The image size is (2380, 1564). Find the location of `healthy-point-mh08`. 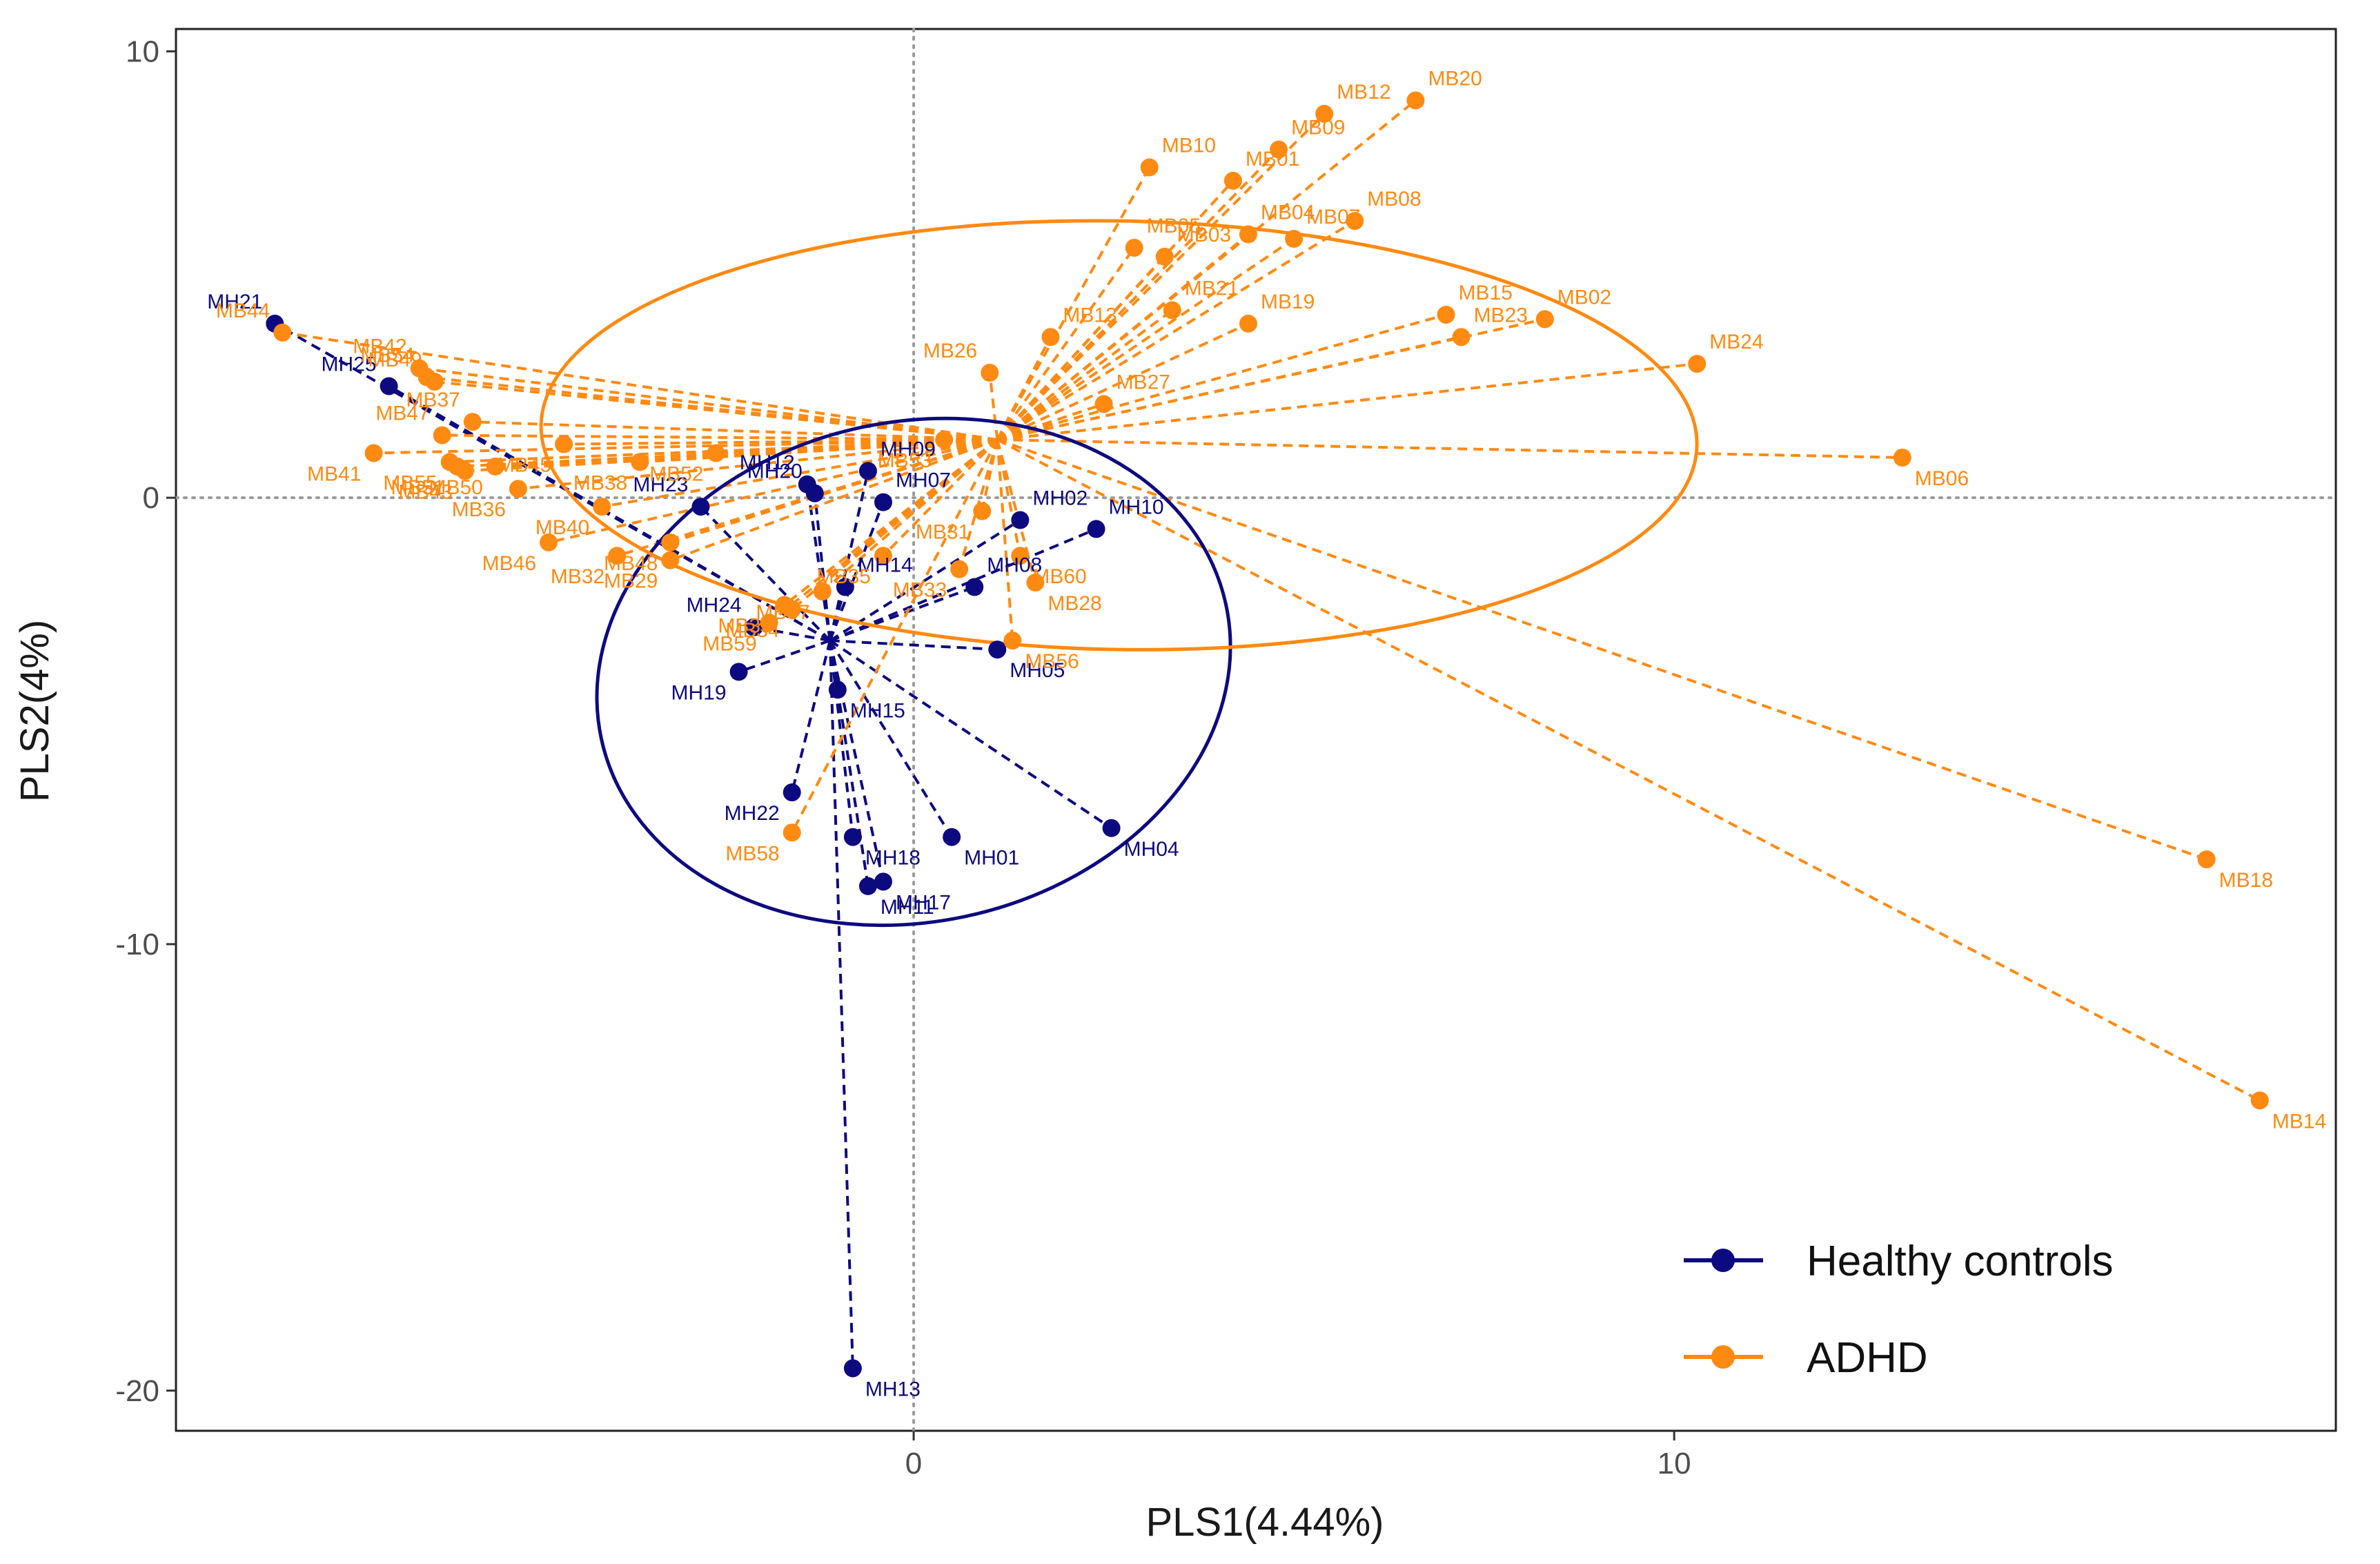

healthy-point-mh08 is located at coordinates (974, 587).